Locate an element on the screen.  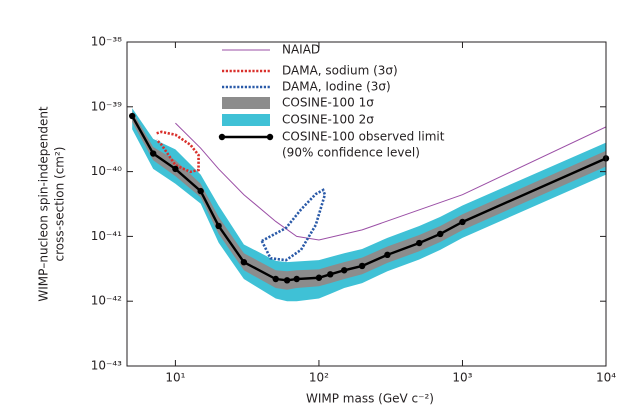
legend-label: COSINE-100 2σ is located at coordinates (328, 120).